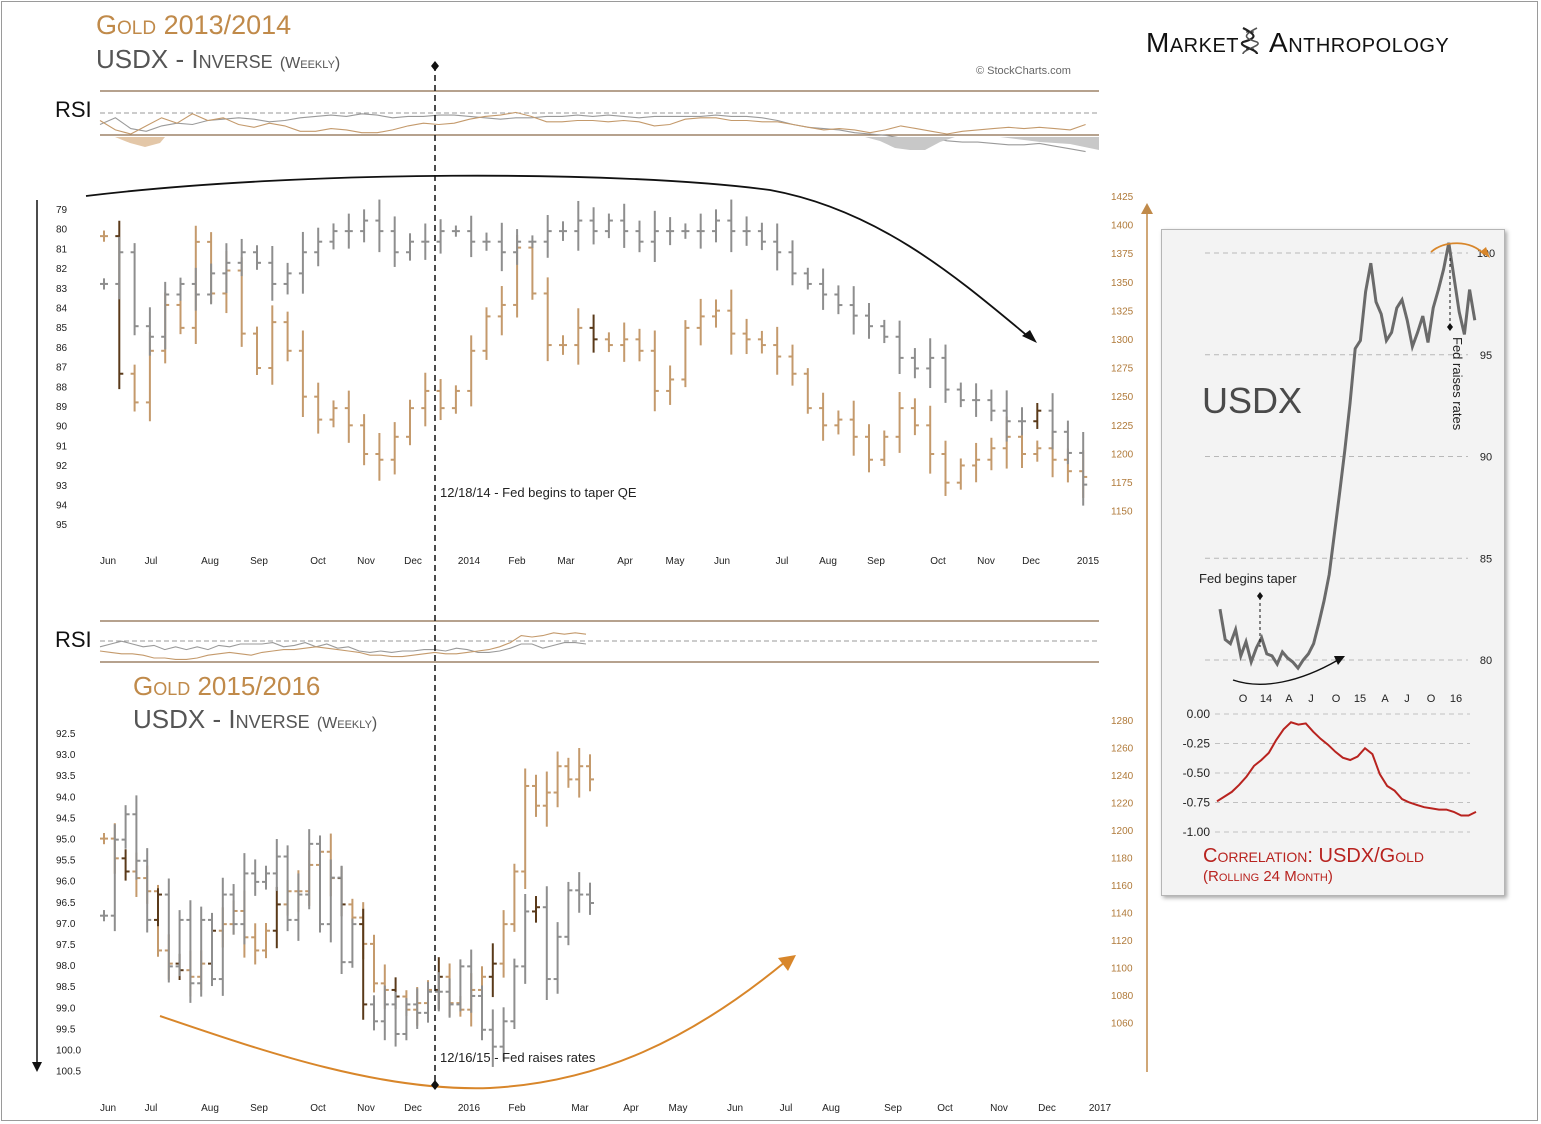  Describe the element at coordinates (592, 123) in the screenshot. I see `top-rsi-gold-line` at that location.